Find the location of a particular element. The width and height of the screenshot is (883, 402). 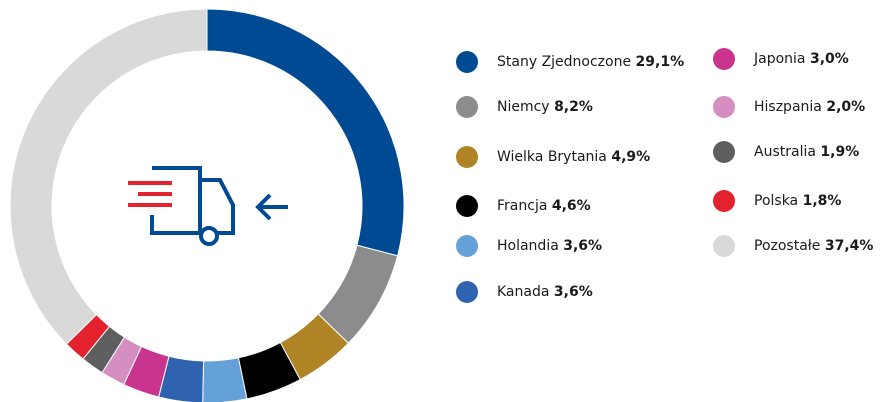

legend-entry: Niemcy 8,2% is located at coordinates (545, 107).